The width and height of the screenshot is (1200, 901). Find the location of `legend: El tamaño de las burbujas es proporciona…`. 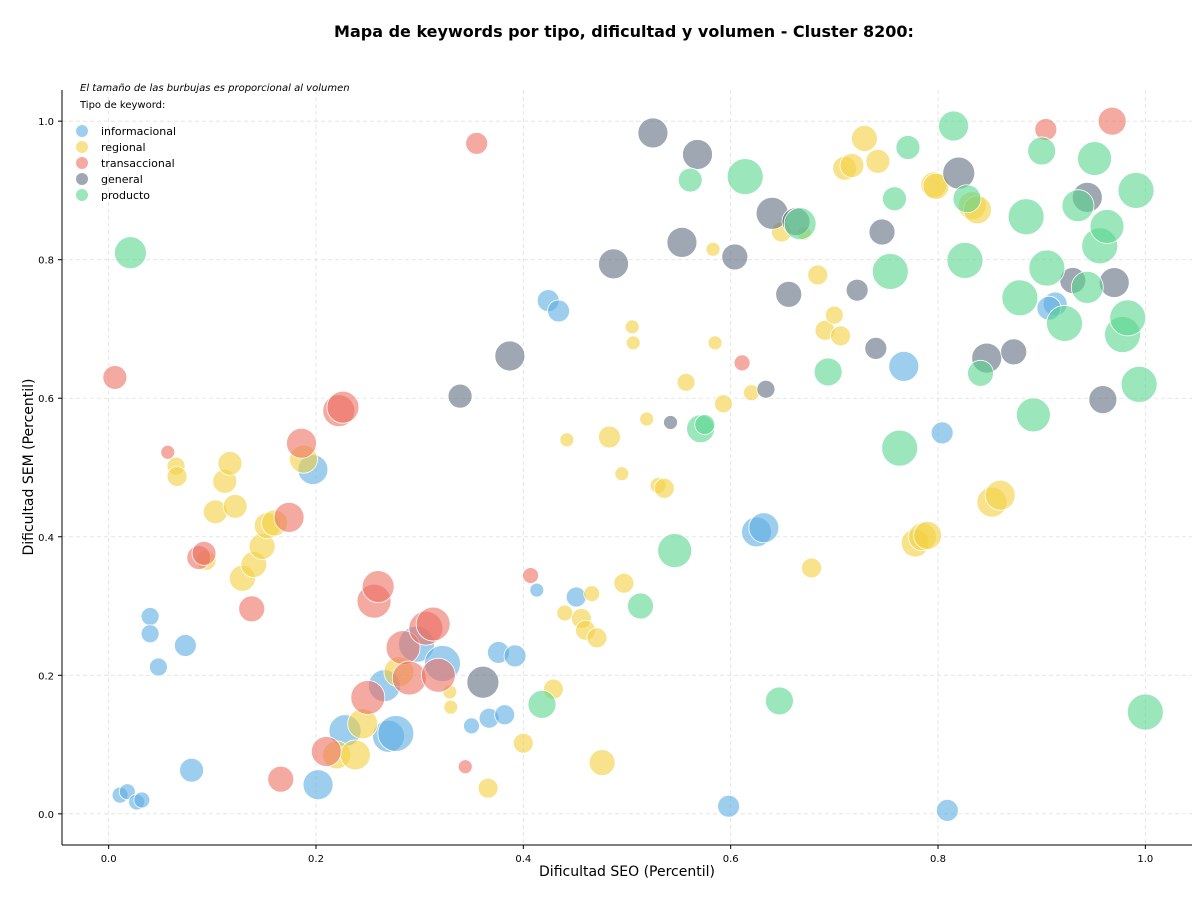

legend: El tamaño de las burbujas es proporciona… is located at coordinates (213, 142).